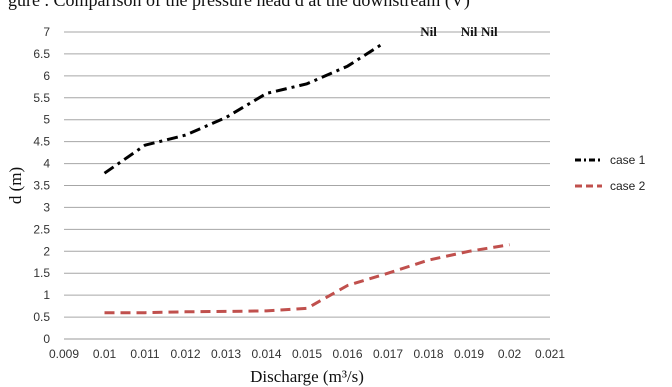 This screenshot has height=387, width=672. Describe the element at coordinates (41, 142) in the screenshot. I see `y-tick-label: 4.5` at that location.